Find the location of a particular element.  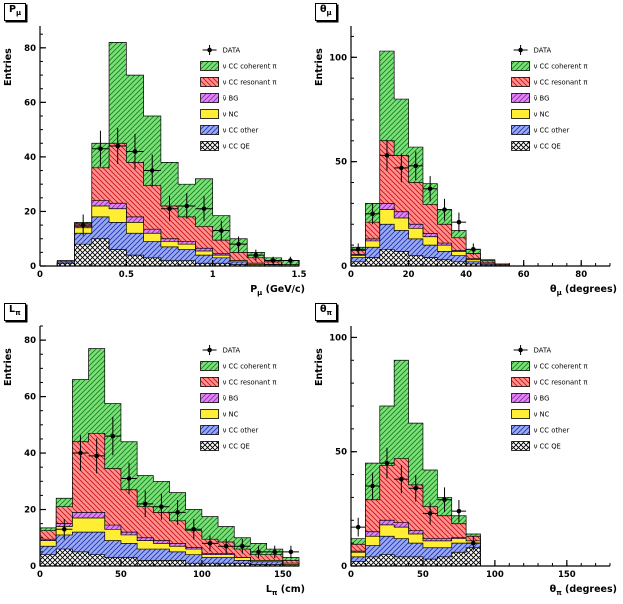

pmu-xlabel-main: P is located at coordinates (254, 290).